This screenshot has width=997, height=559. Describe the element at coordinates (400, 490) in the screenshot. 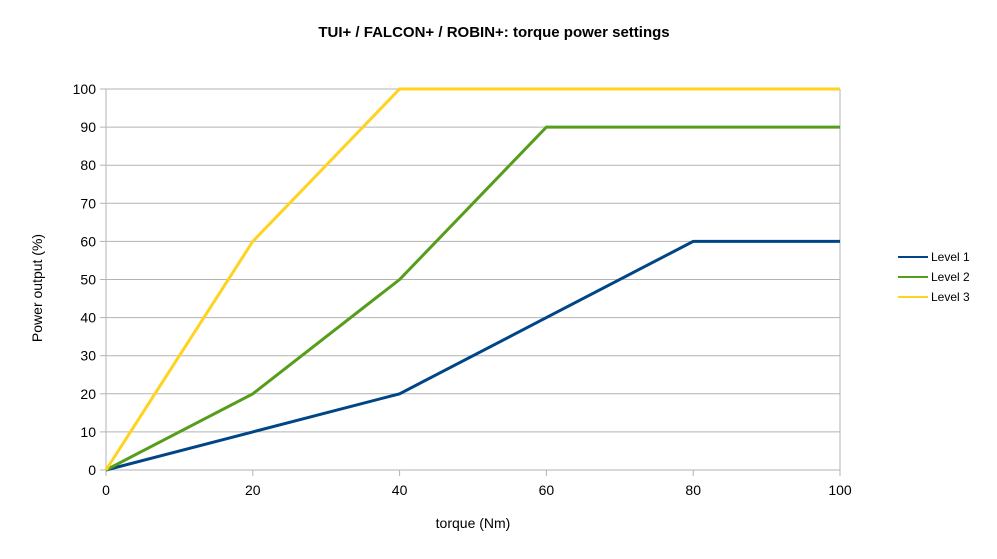

I see `x-tick-label: 40` at that location.